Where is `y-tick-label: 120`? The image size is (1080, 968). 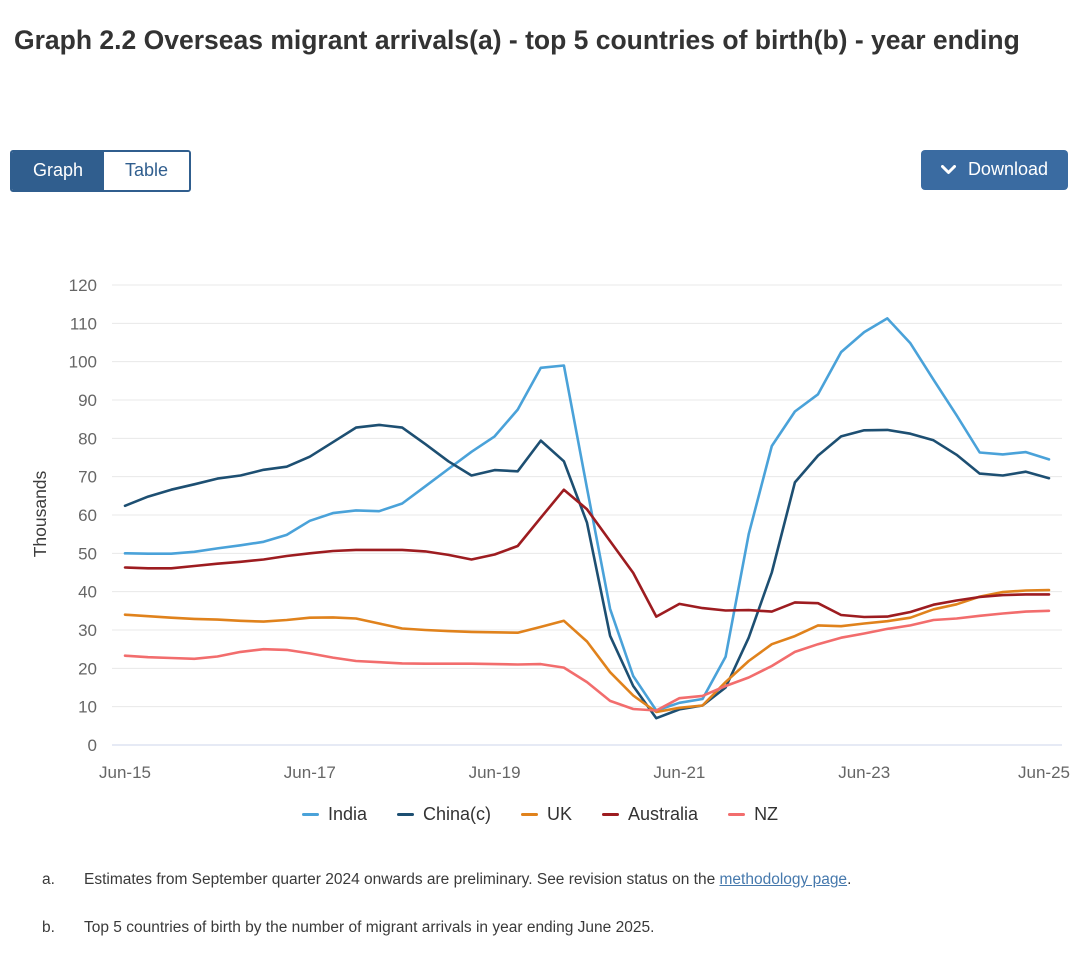 y-tick-label: 120 is located at coordinates (83, 285).